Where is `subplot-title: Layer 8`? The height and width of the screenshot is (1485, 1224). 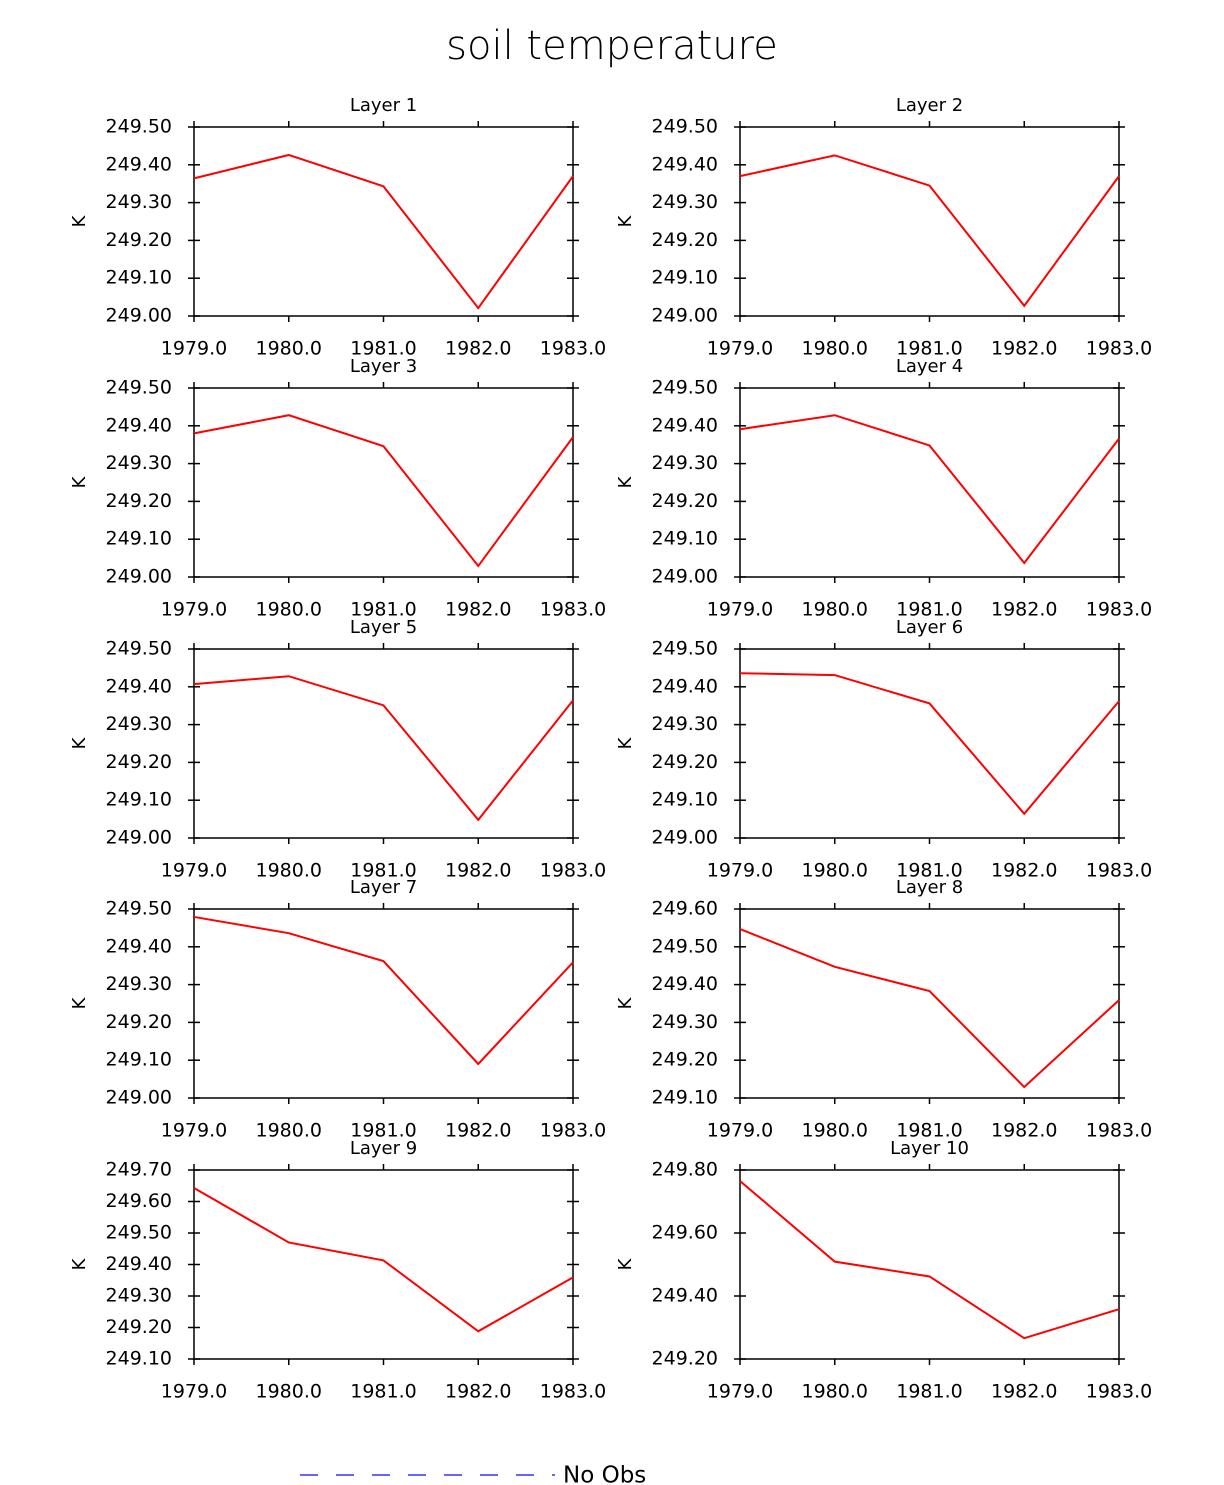
subplot-title: Layer 8 is located at coordinates (929, 887).